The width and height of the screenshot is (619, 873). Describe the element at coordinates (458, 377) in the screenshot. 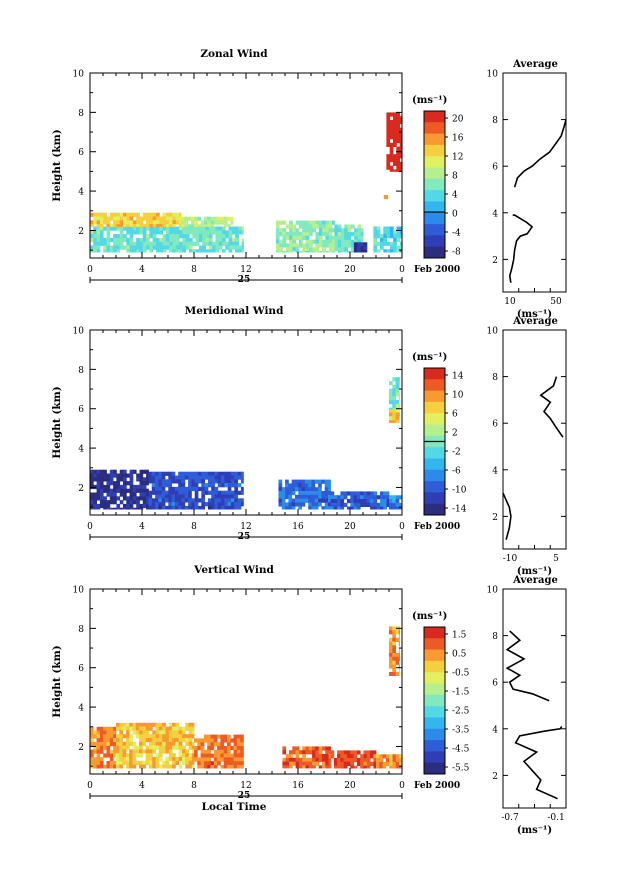

I see `colorbar-tick-label: 14` at that location.